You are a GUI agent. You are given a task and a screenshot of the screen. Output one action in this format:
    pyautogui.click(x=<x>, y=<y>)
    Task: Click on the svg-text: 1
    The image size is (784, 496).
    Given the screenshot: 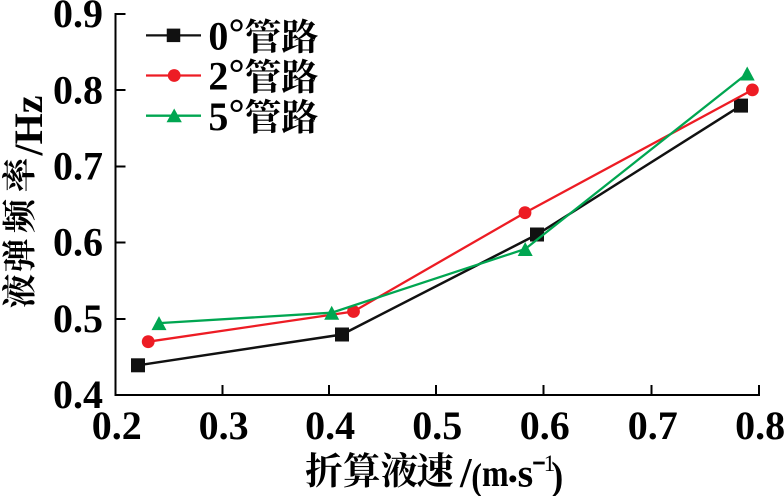 What is the action you would take?
    pyautogui.click(x=550, y=463)
    